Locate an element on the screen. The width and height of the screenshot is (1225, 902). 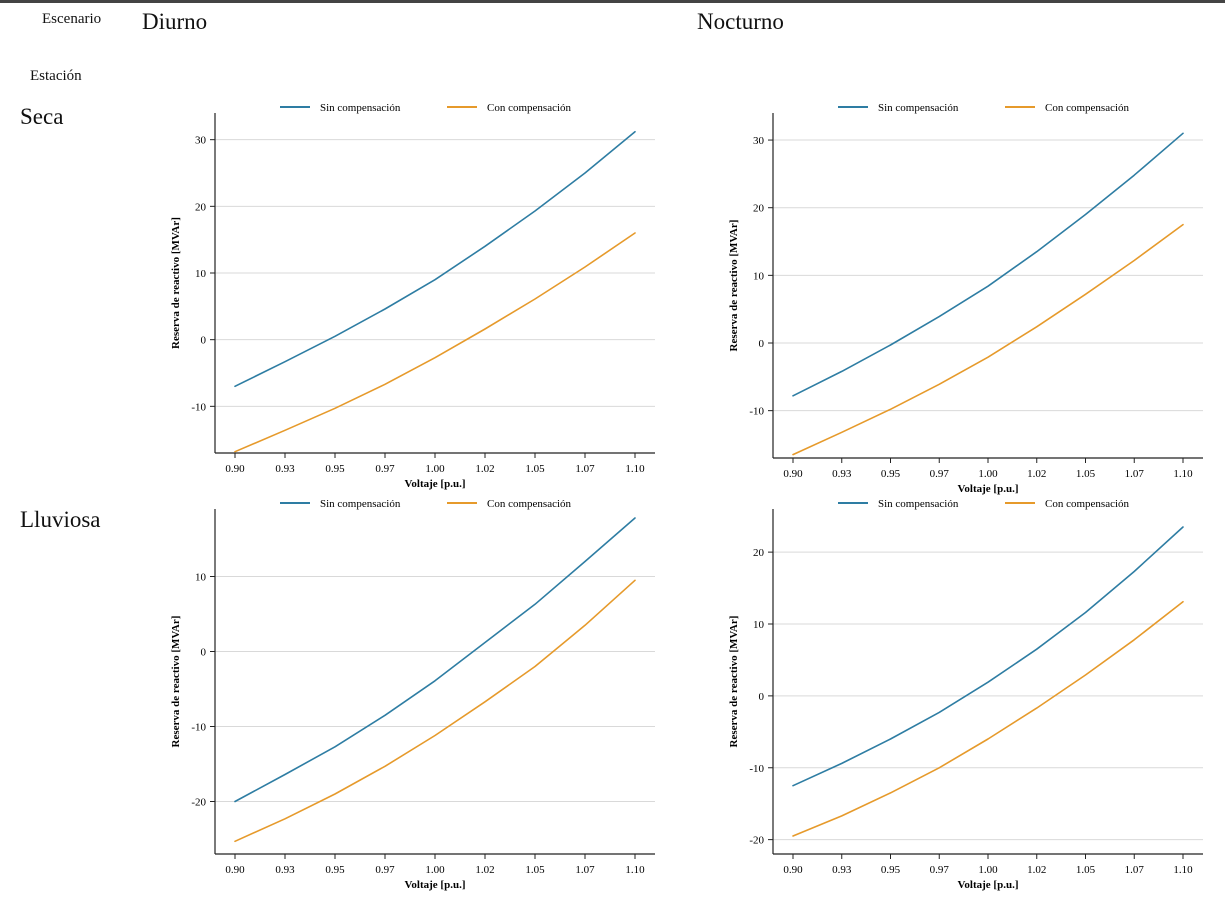
row-label-seca: Seca is located at coordinates (42, 116).